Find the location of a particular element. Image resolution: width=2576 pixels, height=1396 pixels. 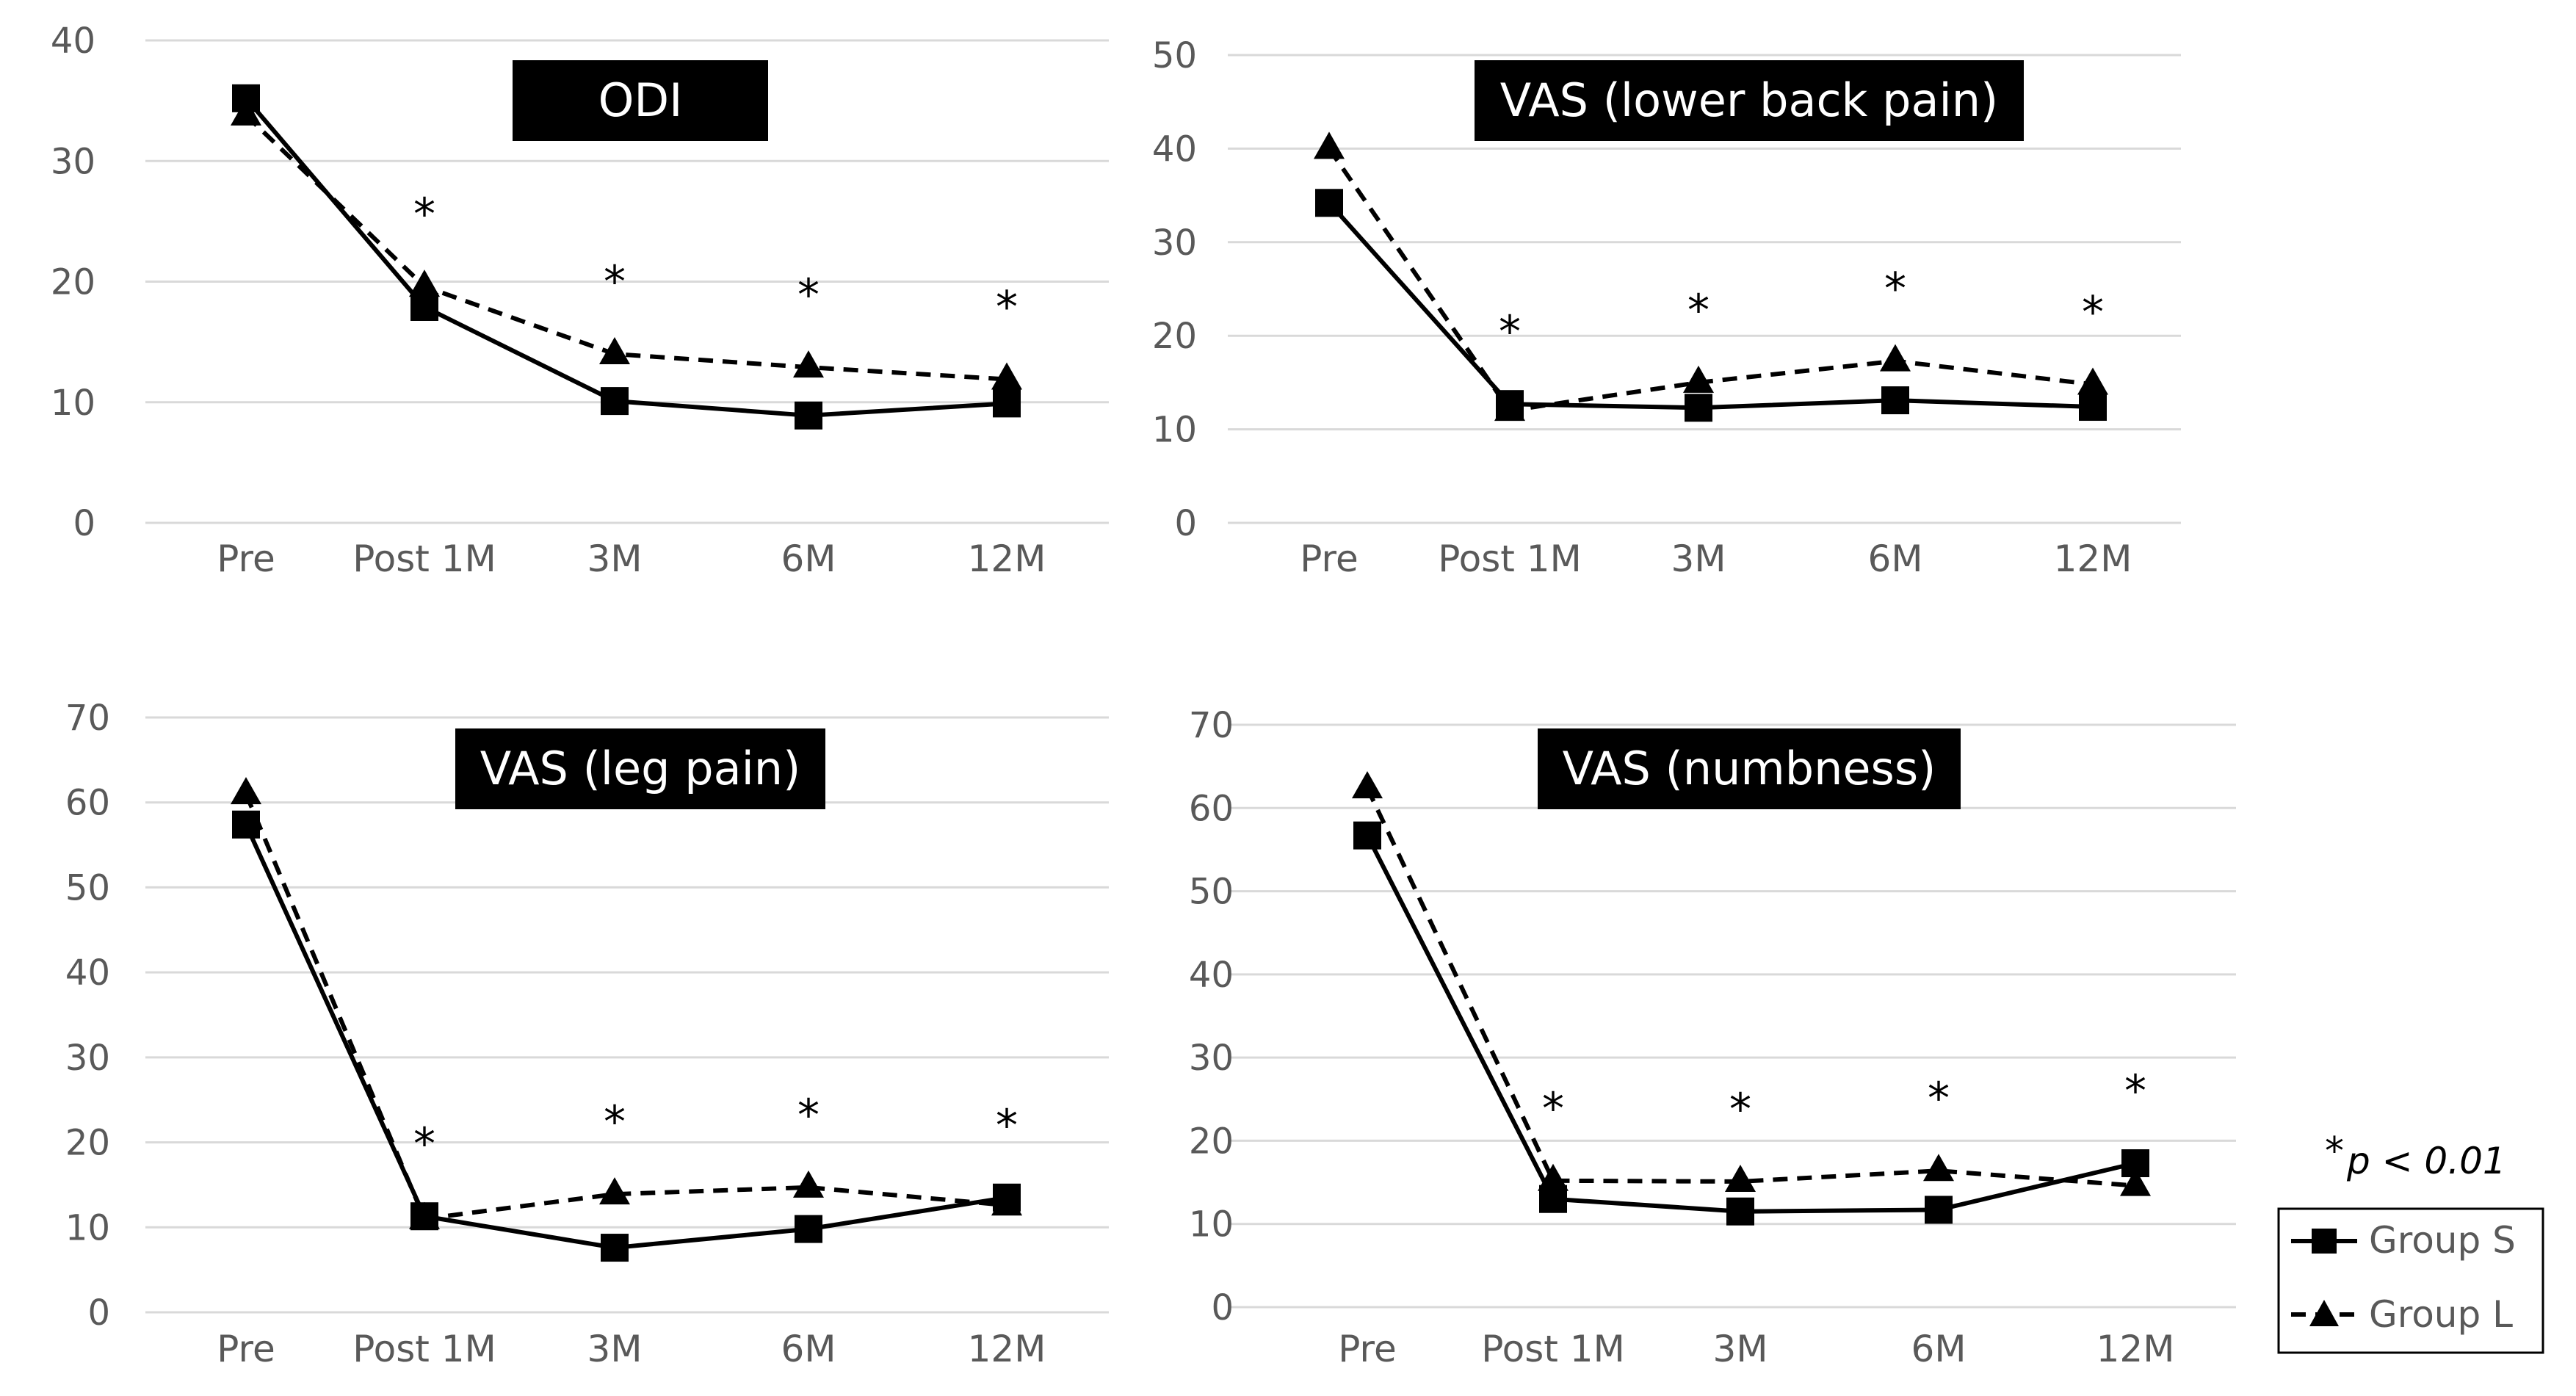

chart-vas-numbness-xtick-label: Pre is located at coordinates (1367, 1349).